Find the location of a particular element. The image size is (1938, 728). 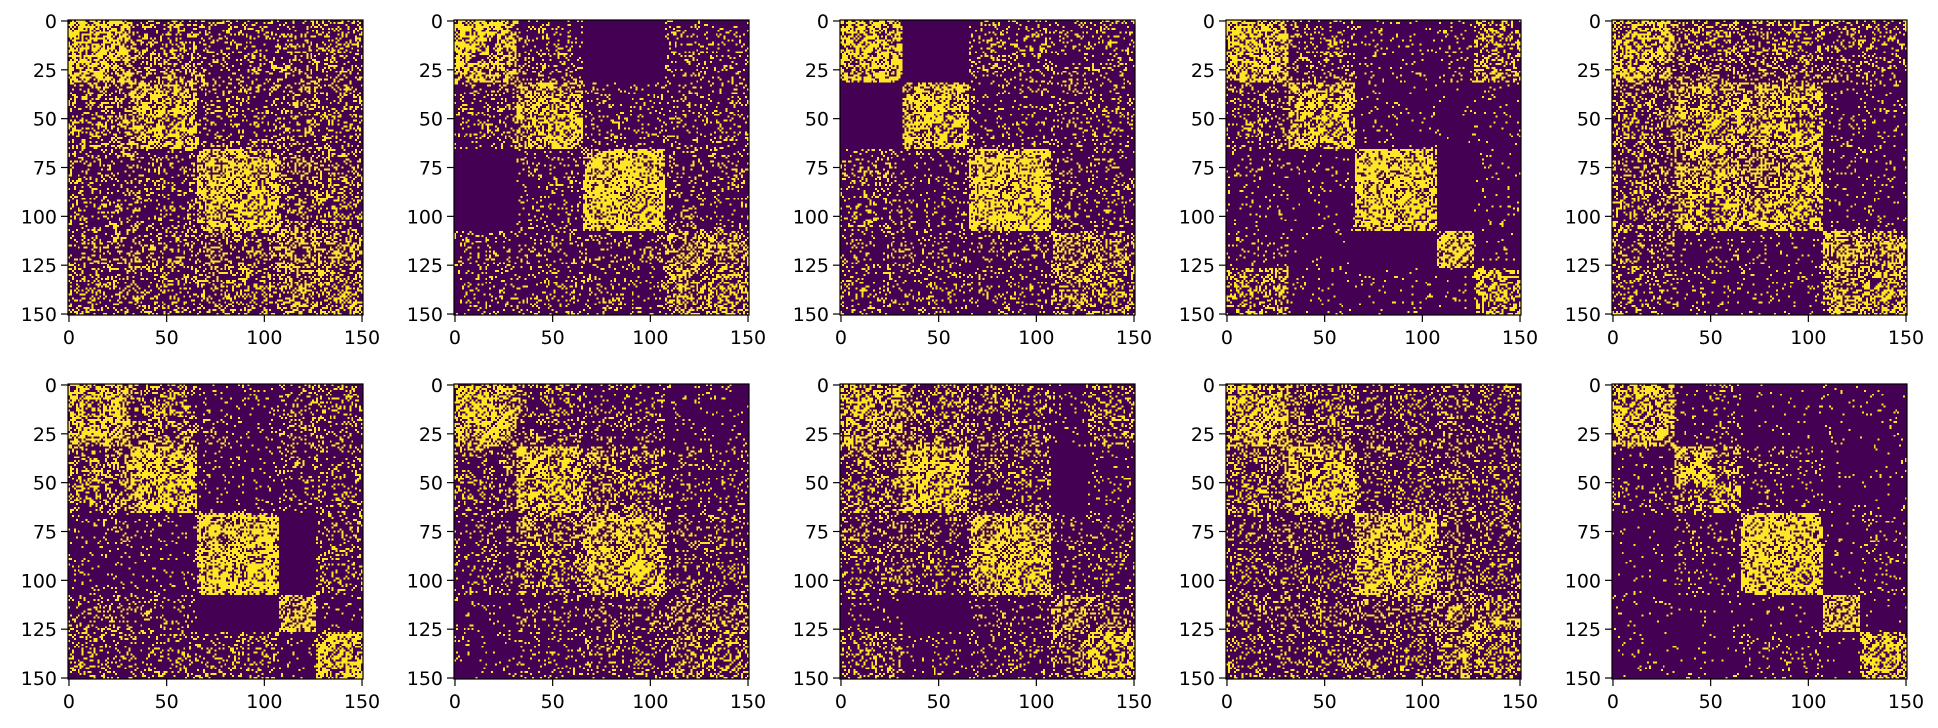

adjacency-panel-r1c4: 0 50 100 150 0 25 50 75 100 125 150 is located at coordinates (1348, 180).